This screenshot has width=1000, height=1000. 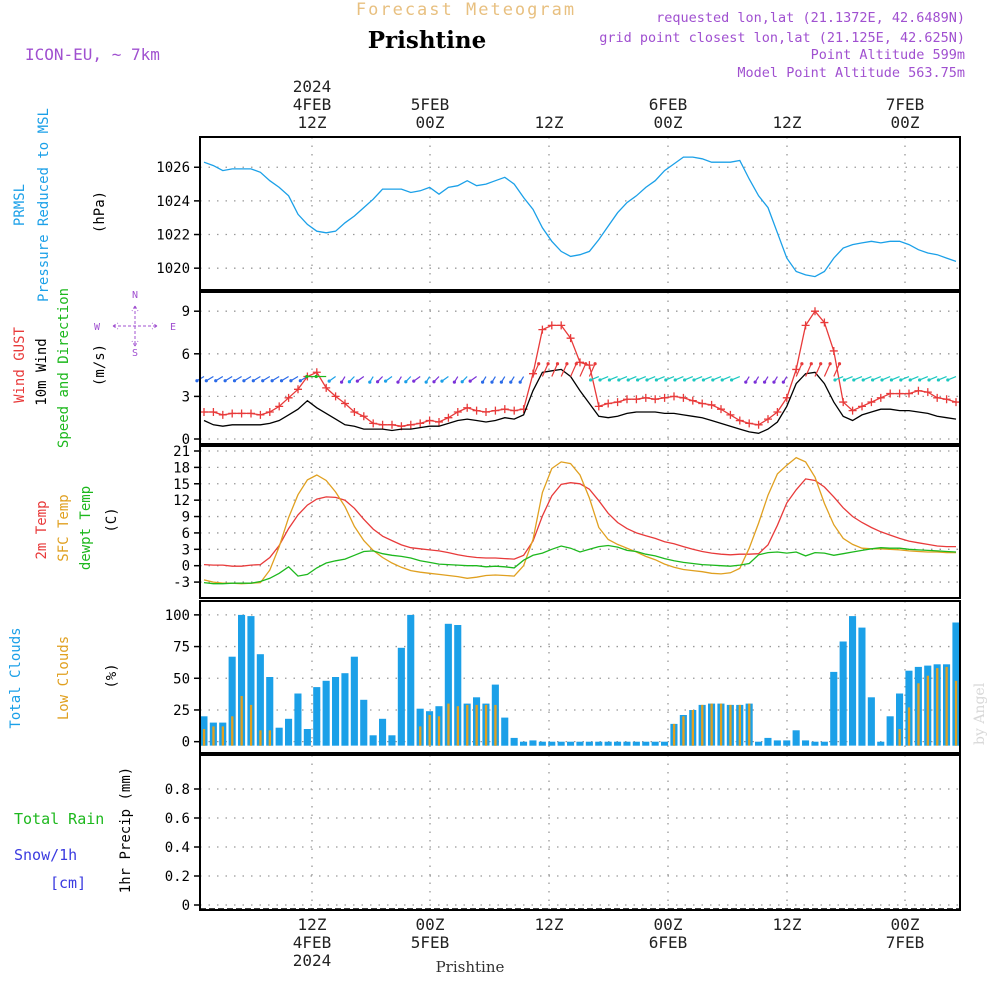 What do you see at coordinates (181, 485) in the screenshot?
I see `y-tick-label: 15` at bounding box center [181, 485].